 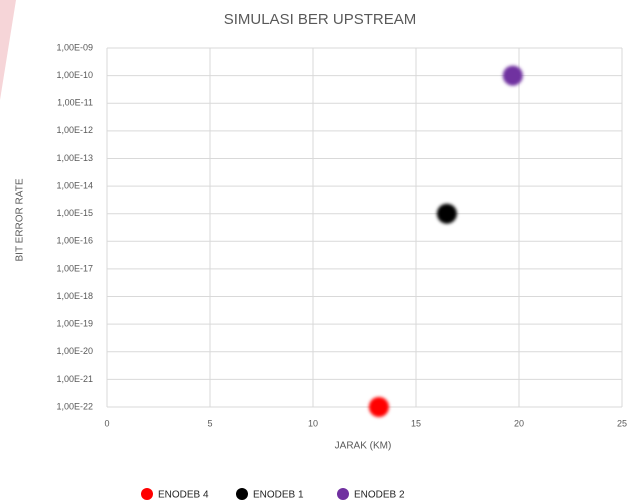 I want to click on x-tick-label: 20, so click(x=519, y=423).